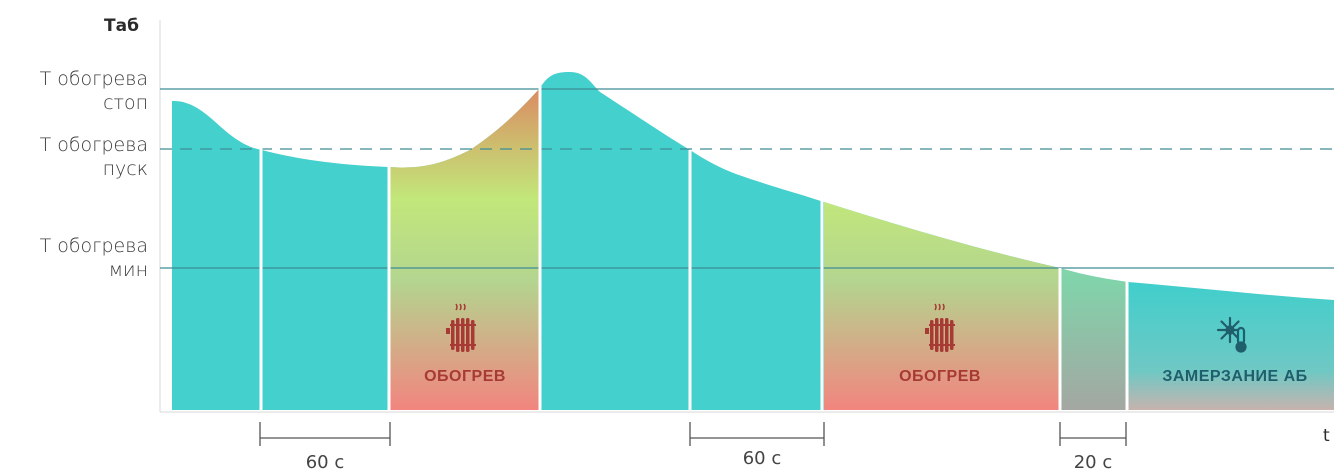 This screenshot has height=474, width=1334. I want to click on heating-zone-1-label: ОБОГРЕВ, so click(465, 376).